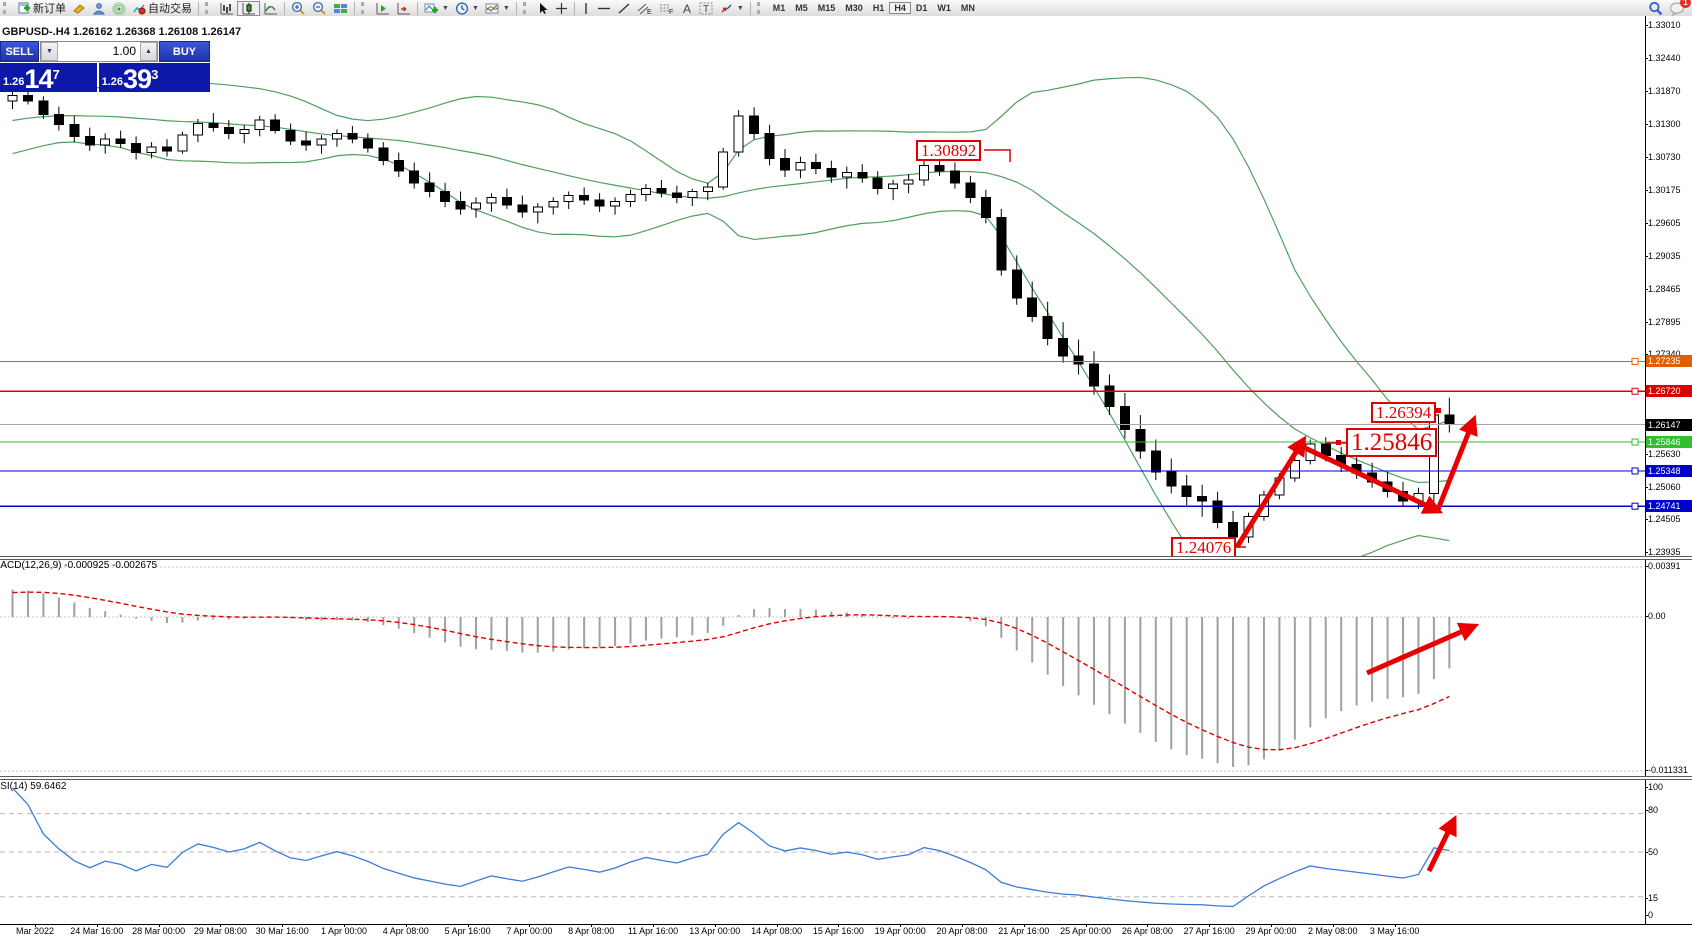 The height and width of the screenshot is (937, 1692). What do you see at coordinates (497, 8) in the screenshot?
I see `templates-button: ▼` at bounding box center [497, 8].